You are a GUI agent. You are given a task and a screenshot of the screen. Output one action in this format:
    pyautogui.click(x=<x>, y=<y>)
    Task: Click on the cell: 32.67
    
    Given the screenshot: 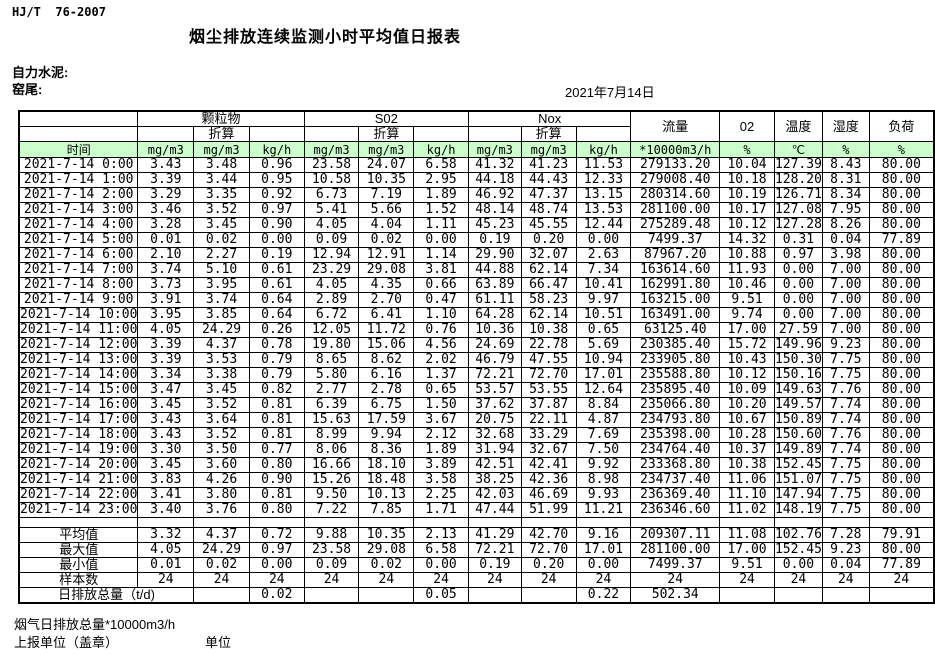 What is the action you would take?
    pyautogui.click(x=548, y=450)
    